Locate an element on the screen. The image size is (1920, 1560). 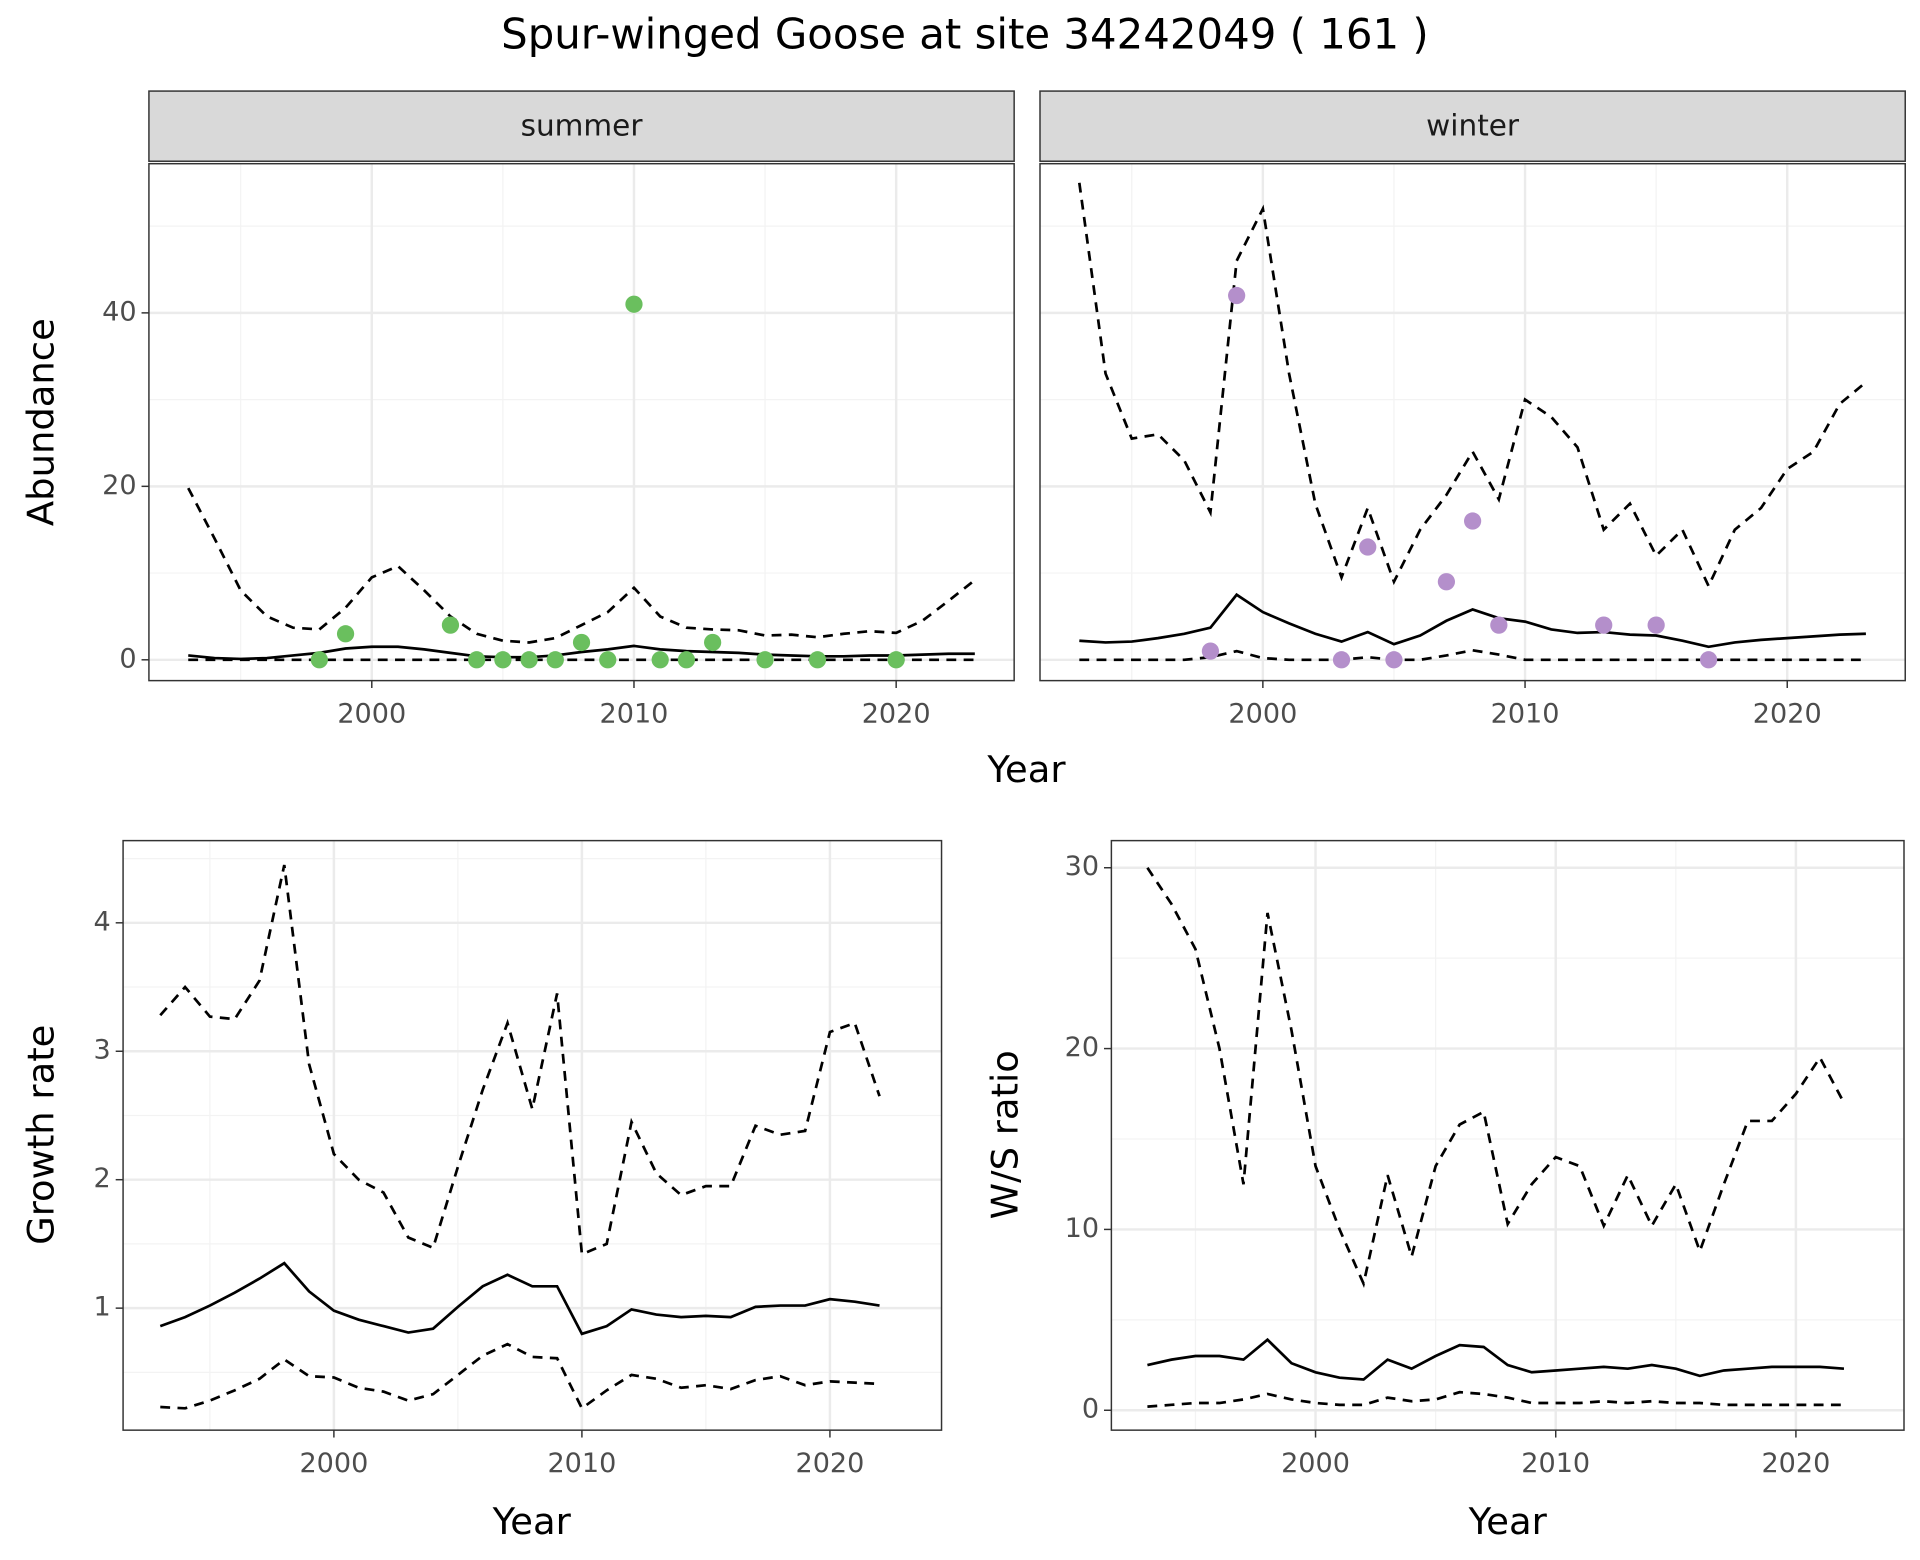
y-axis-title: Abundance is located at coordinates (41, 422).